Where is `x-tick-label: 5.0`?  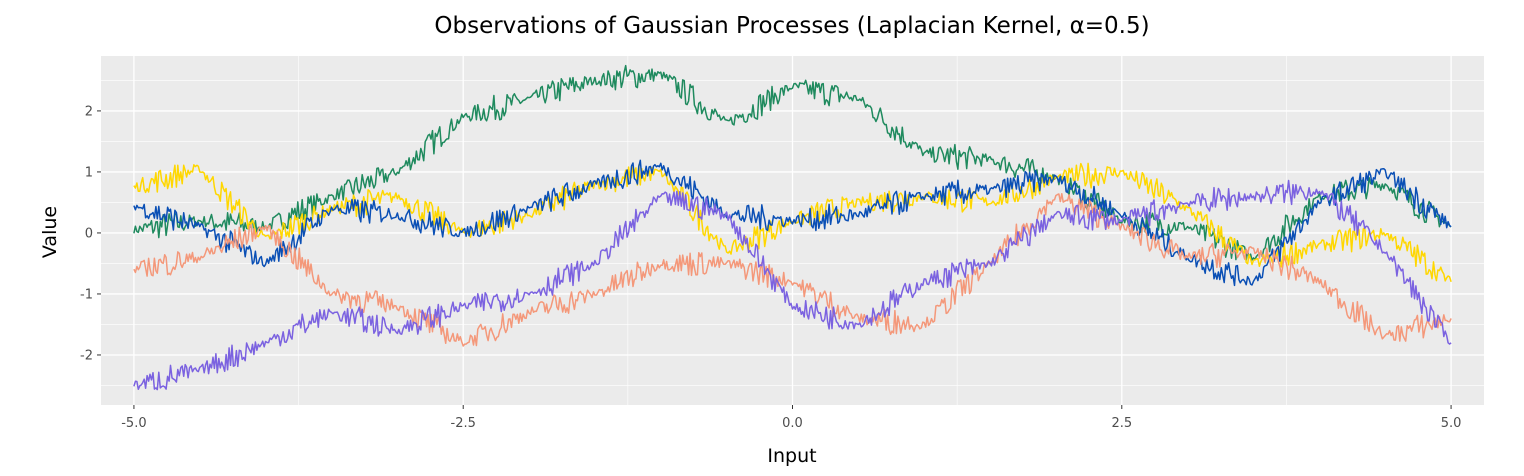 x-tick-label: 5.0 is located at coordinates (1451, 423).